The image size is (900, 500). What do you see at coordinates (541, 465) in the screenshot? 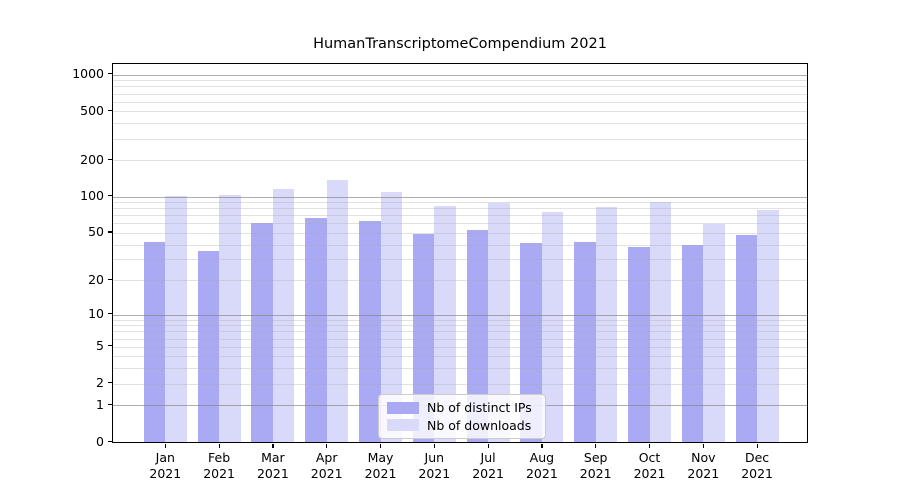
I see `x-tick-label-aug: Aug 2021` at bounding box center [541, 465].